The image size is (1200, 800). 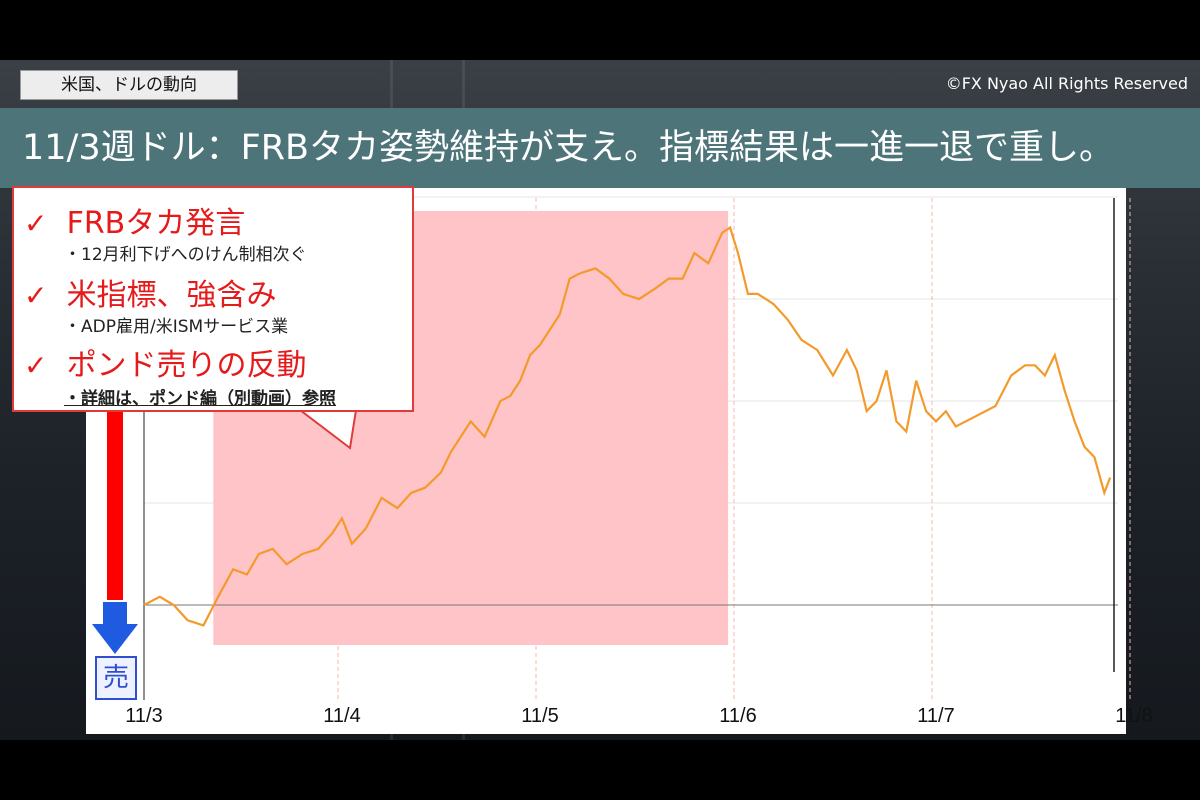 I want to click on callout-item-3: ✓ ポンド売りの反動, so click(x=165, y=362).